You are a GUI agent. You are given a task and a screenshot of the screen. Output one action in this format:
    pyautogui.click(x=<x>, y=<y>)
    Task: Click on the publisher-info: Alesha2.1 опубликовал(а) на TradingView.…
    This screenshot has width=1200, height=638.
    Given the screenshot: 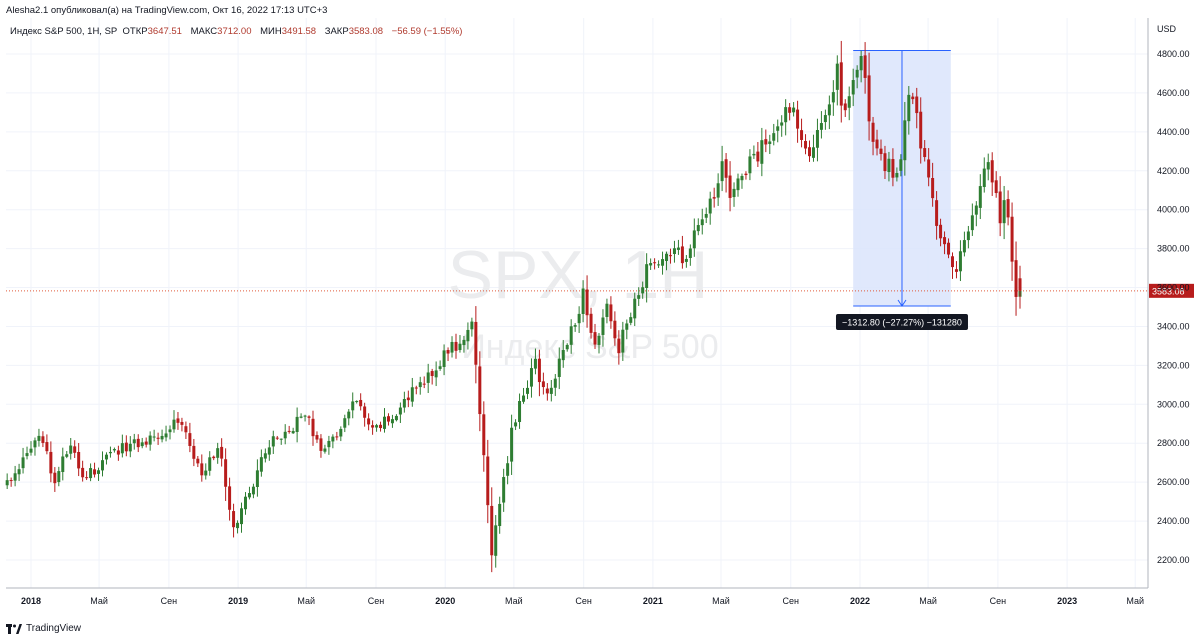 What is the action you would take?
    pyautogui.click(x=167, y=10)
    